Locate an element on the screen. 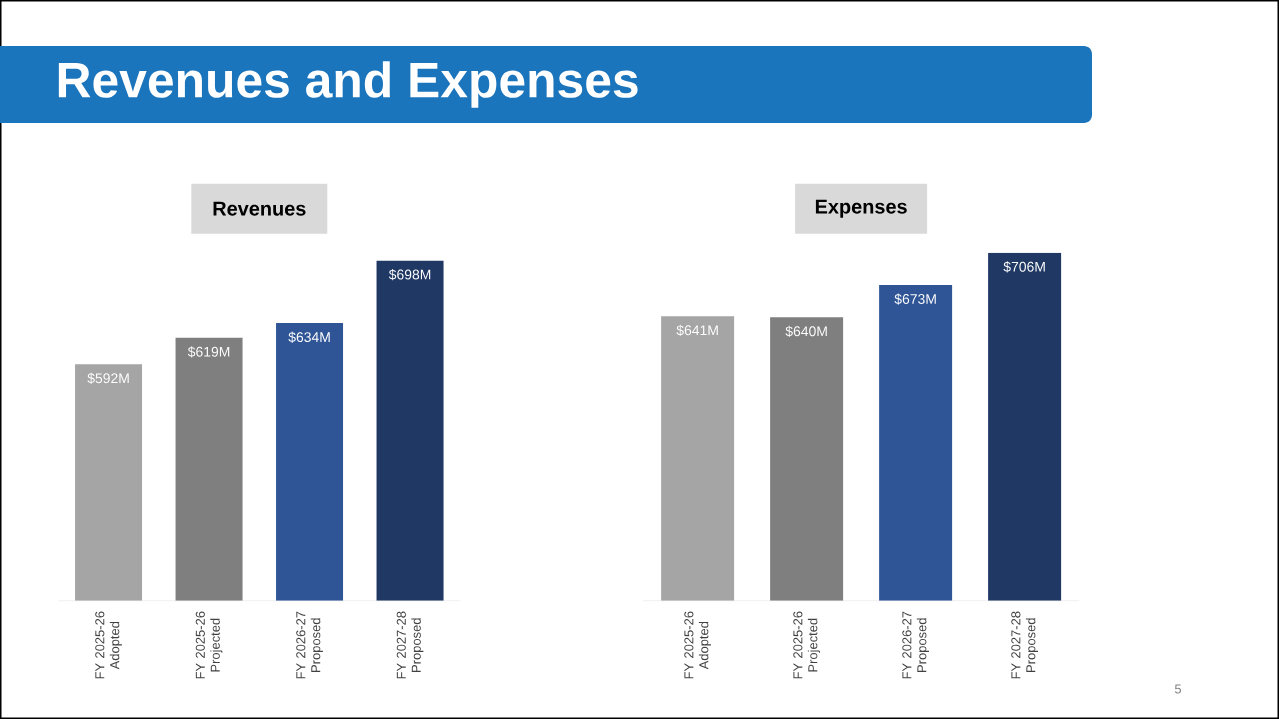 This screenshot has height=719, width=1279. data-label: $592M is located at coordinates (108, 378).